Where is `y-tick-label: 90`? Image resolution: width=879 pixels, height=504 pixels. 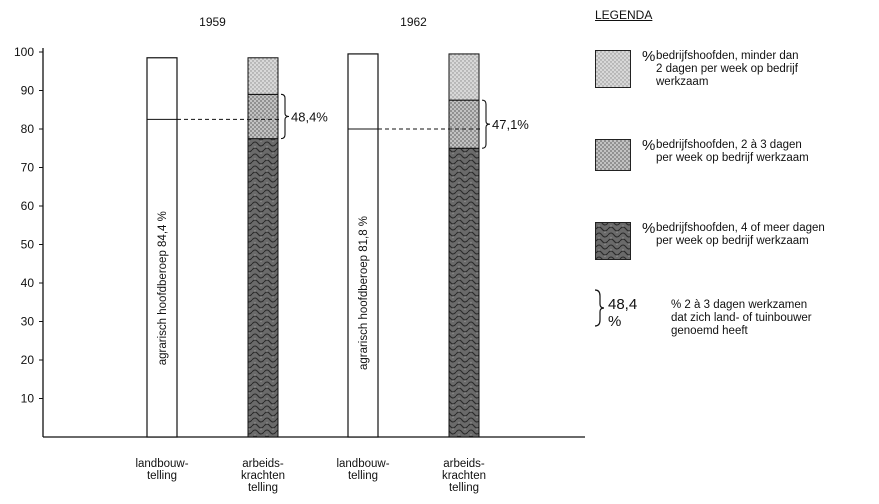
y-tick-label: 90 is located at coordinates (28, 91).